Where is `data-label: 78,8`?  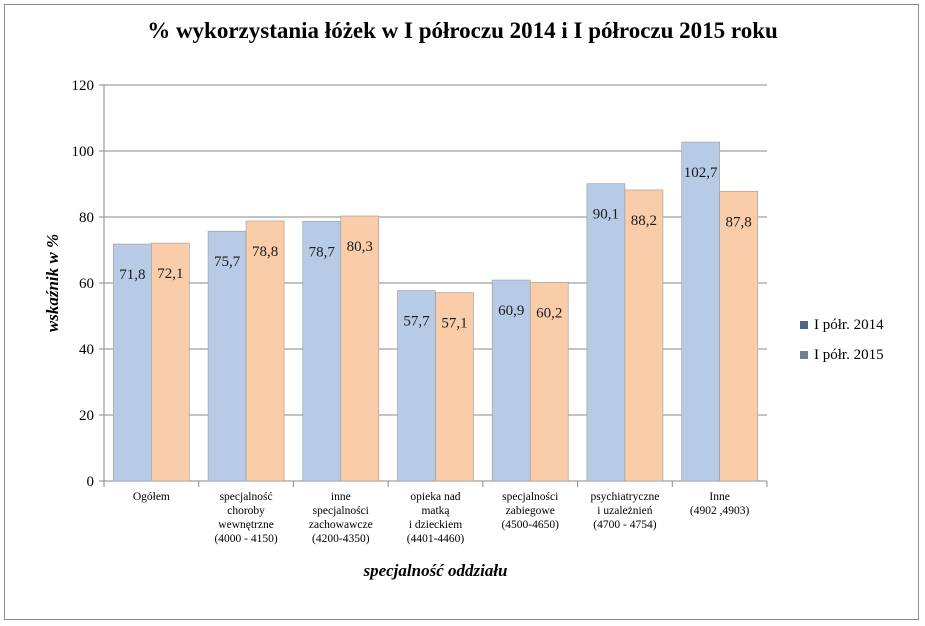
data-label: 78,8 is located at coordinates (265, 252).